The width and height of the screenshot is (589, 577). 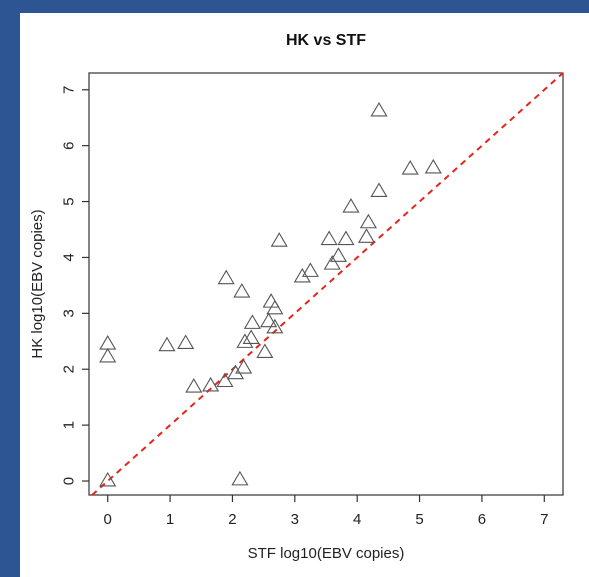 What do you see at coordinates (544, 519) in the screenshot?
I see `x-tick-label: 7` at bounding box center [544, 519].